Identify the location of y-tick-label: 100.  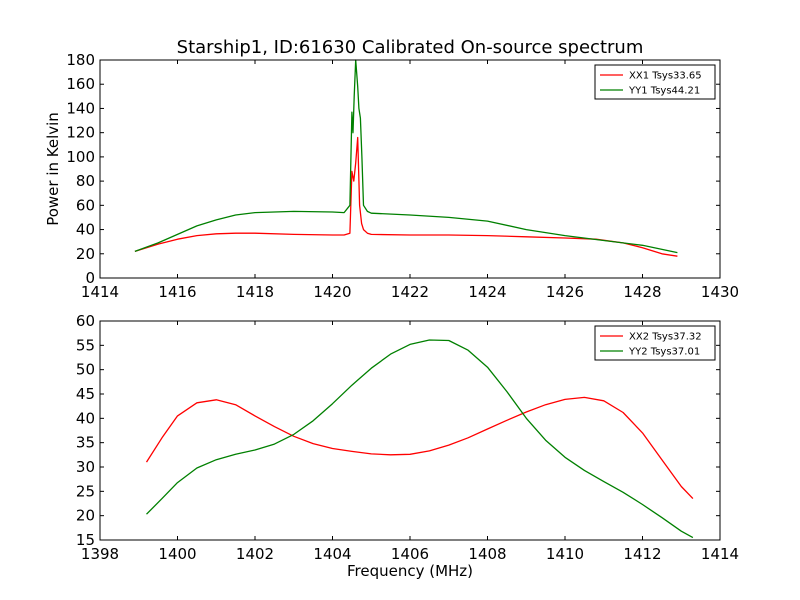
(80, 157).